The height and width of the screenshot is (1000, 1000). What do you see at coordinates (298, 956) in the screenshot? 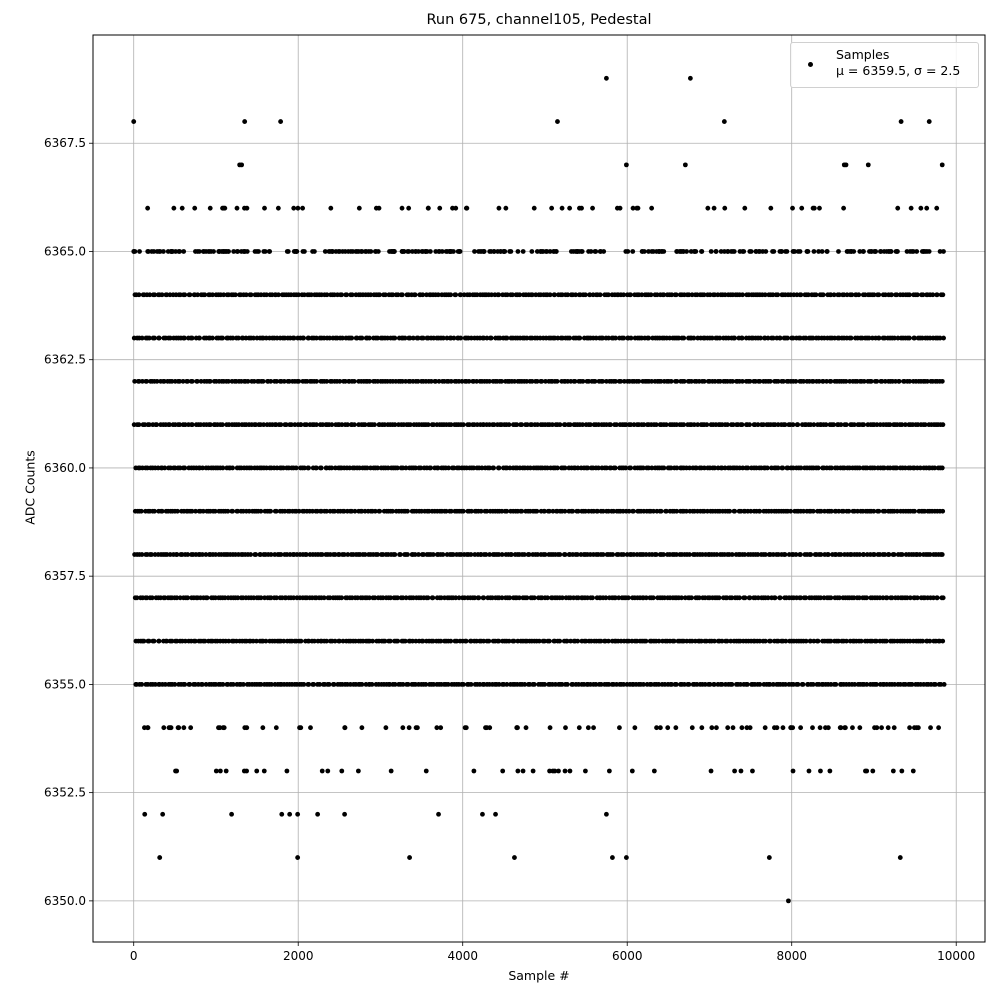
I see `x-tick-label: 2000` at bounding box center [298, 956].